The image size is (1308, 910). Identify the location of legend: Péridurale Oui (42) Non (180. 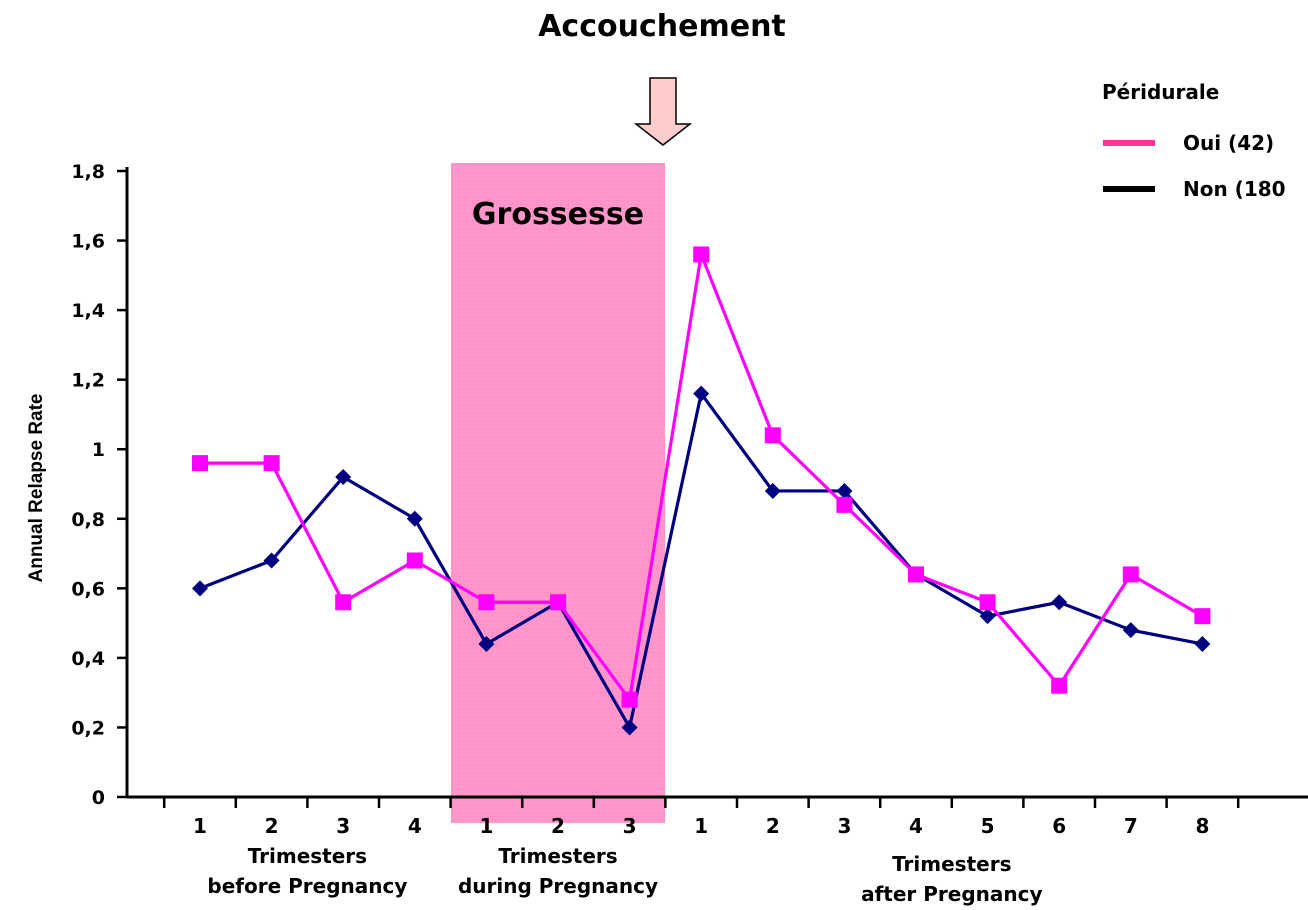
(1194, 140).